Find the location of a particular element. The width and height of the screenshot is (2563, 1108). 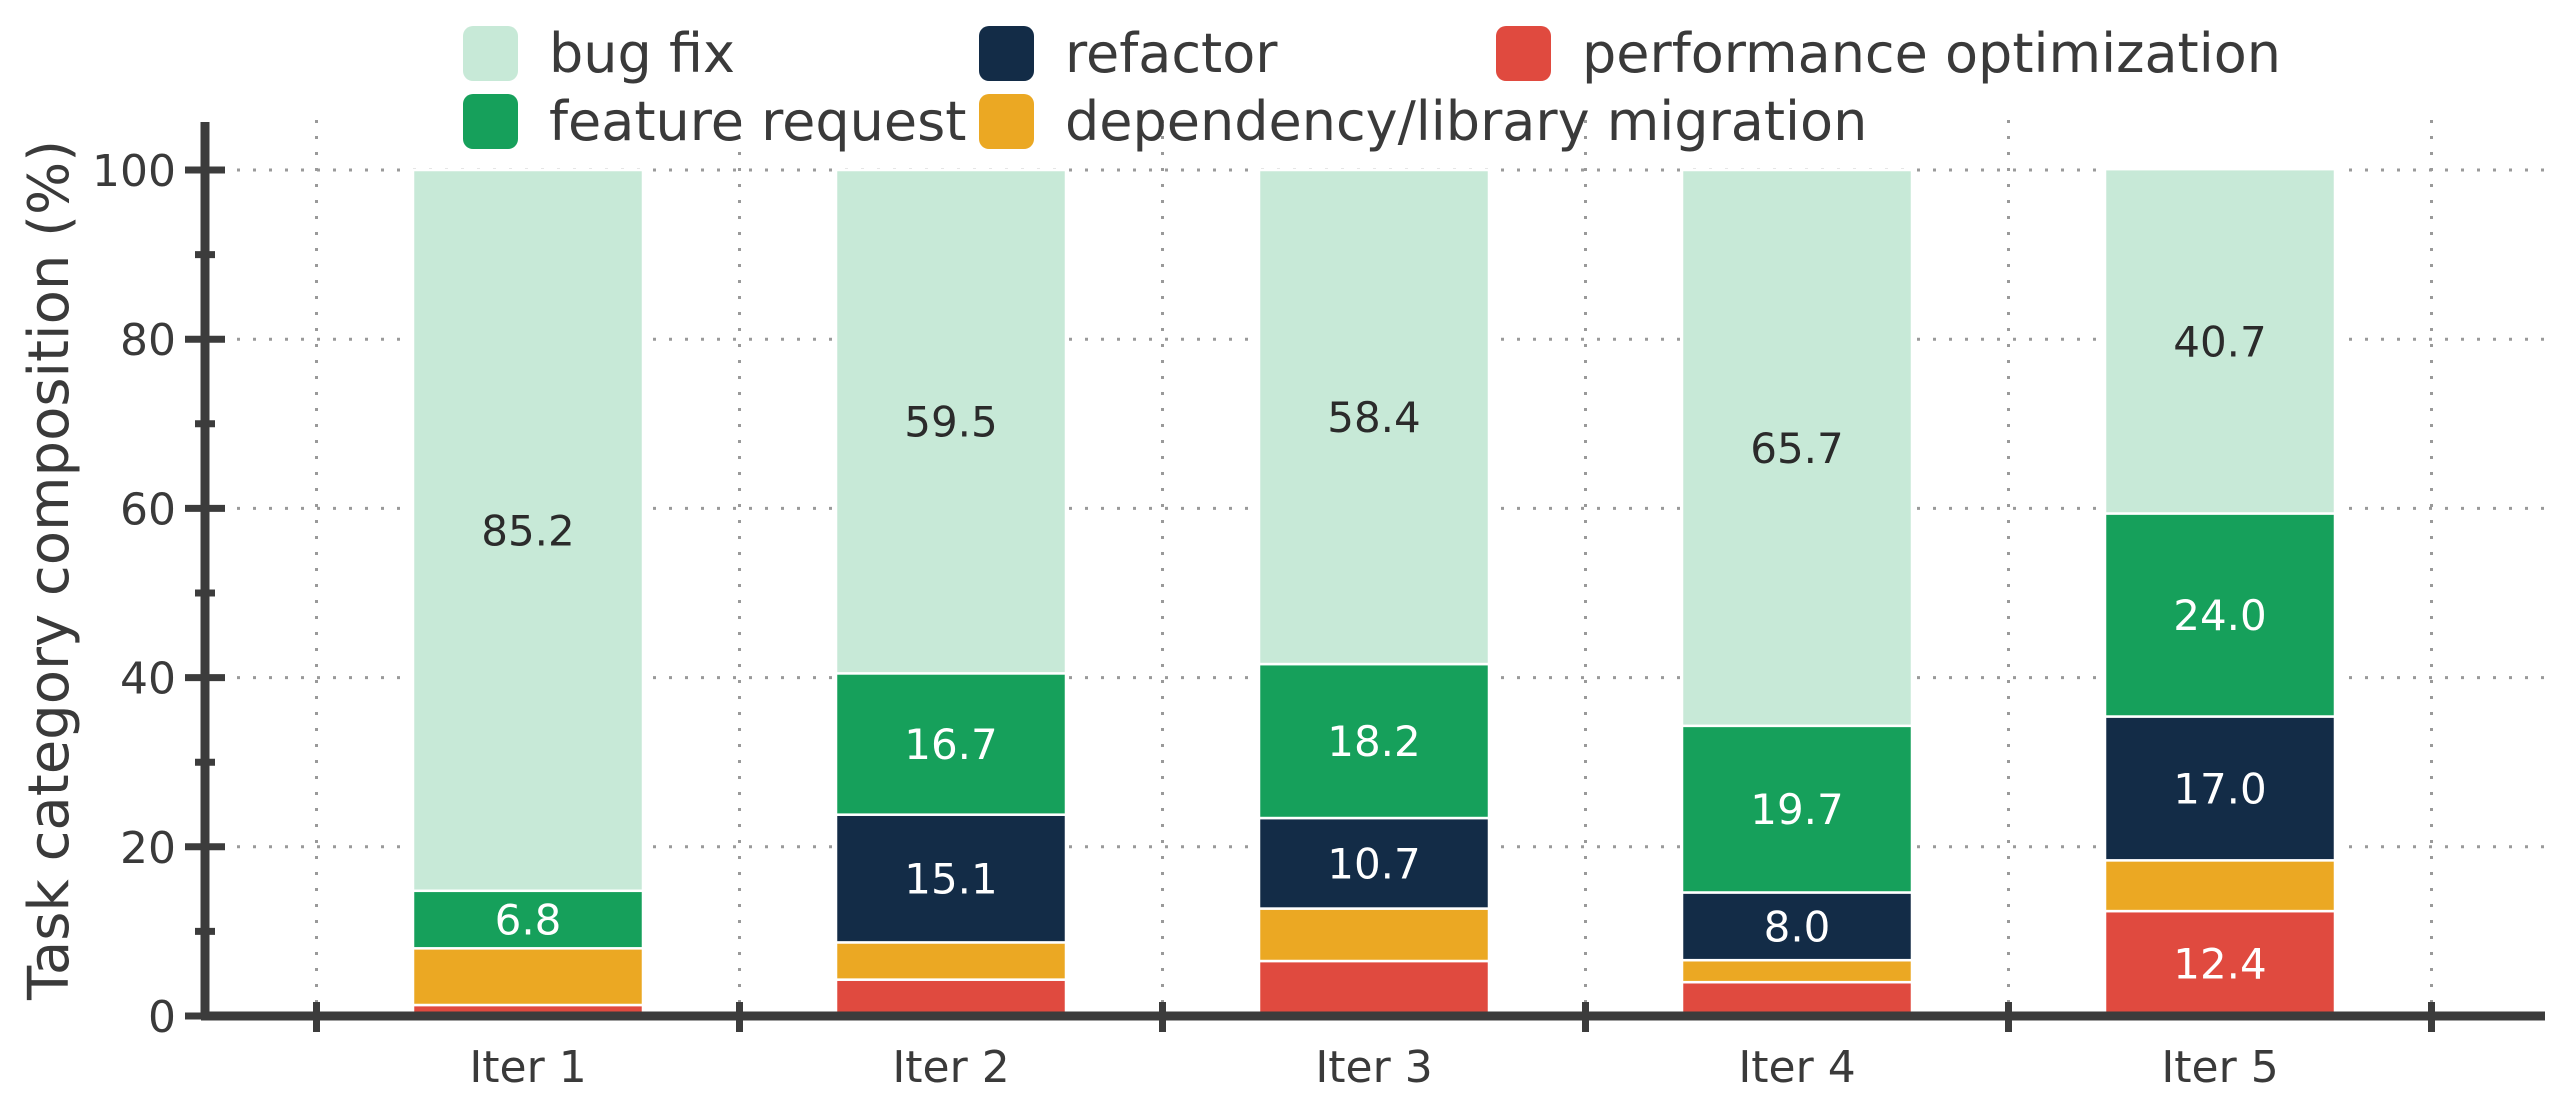

legend-label-refactor: refactor is located at coordinates (1171, 53).